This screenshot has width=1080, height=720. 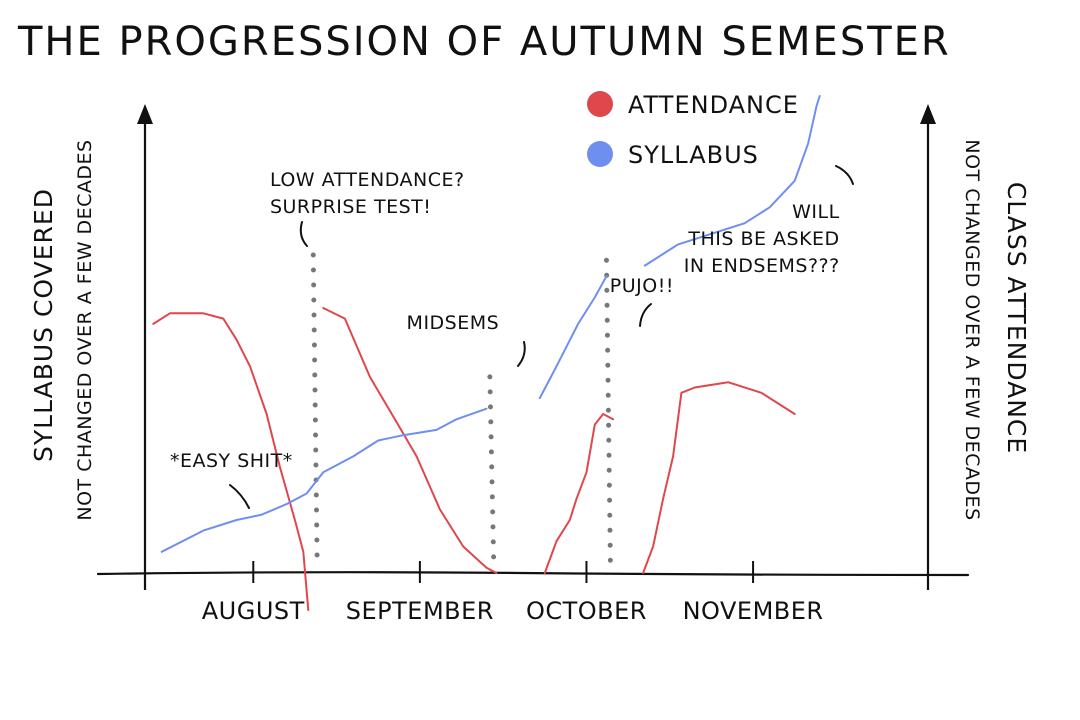 I want to click on event-markers, so click(x=461, y=412).